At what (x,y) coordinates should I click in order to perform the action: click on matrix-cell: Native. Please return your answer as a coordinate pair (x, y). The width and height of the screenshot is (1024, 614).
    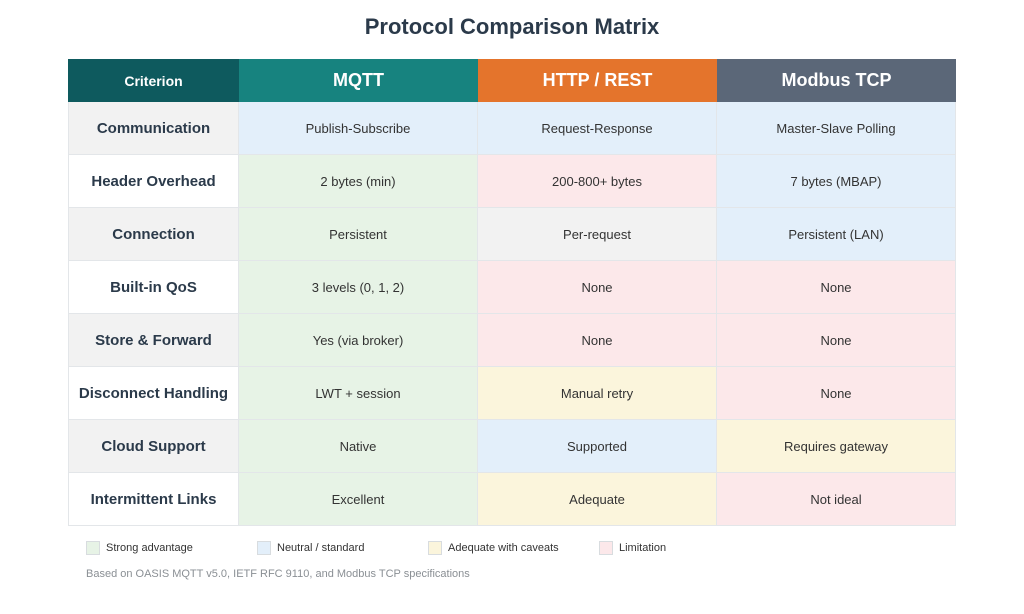
    Looking at the image, I should click on (358, 446).